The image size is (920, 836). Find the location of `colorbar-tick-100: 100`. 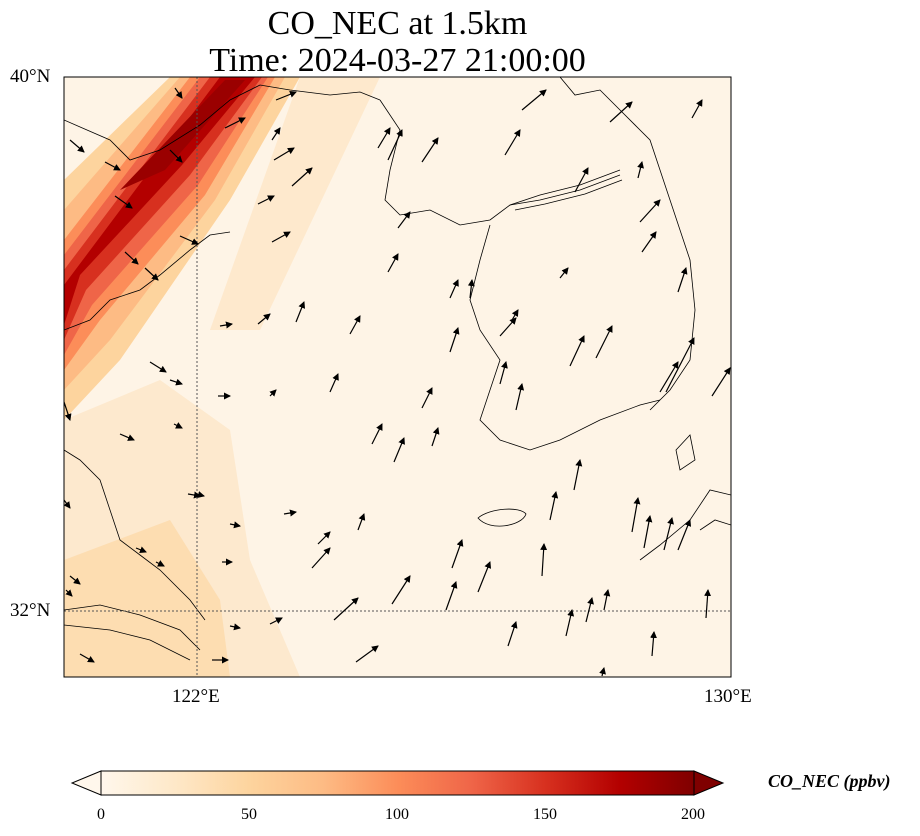

colorbar-tick-100: 100 is located at coordinates (397, 814).